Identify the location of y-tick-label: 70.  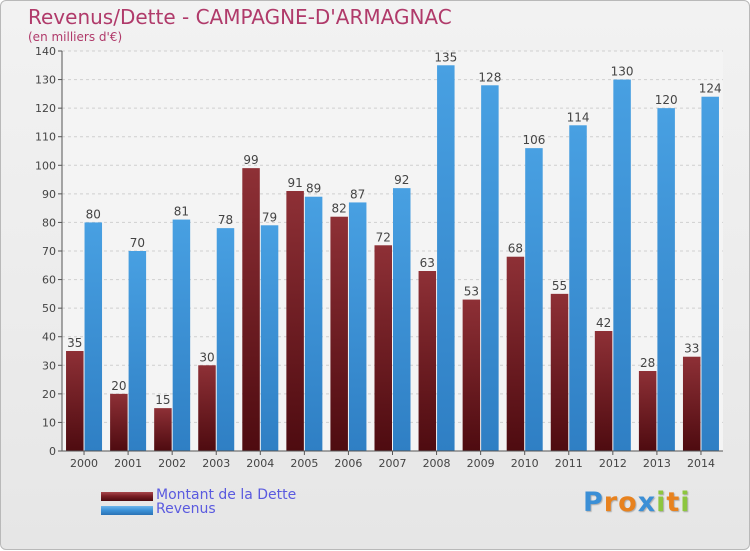
(49, 251).